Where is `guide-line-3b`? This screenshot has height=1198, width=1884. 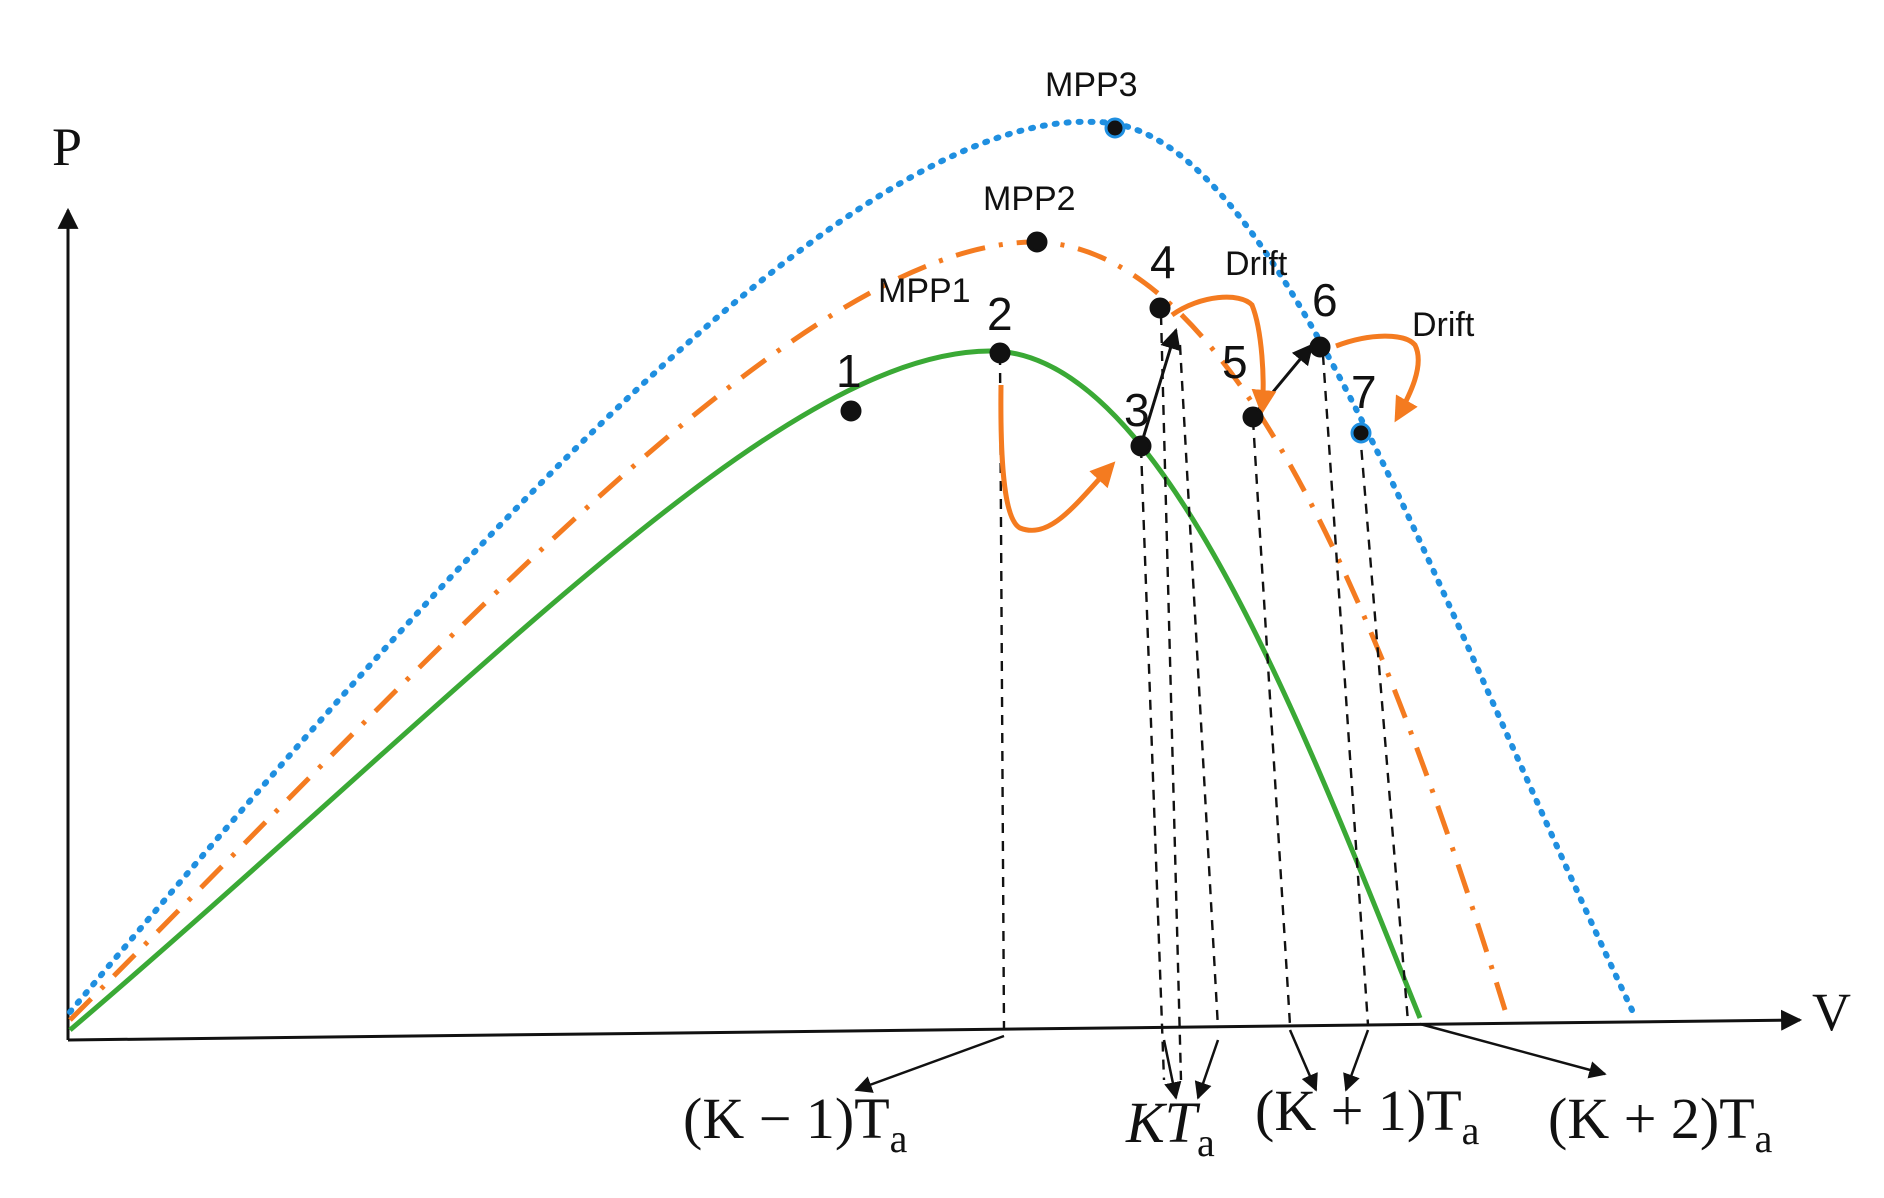
guide-line-3b is located at coordinates (1199, 686).